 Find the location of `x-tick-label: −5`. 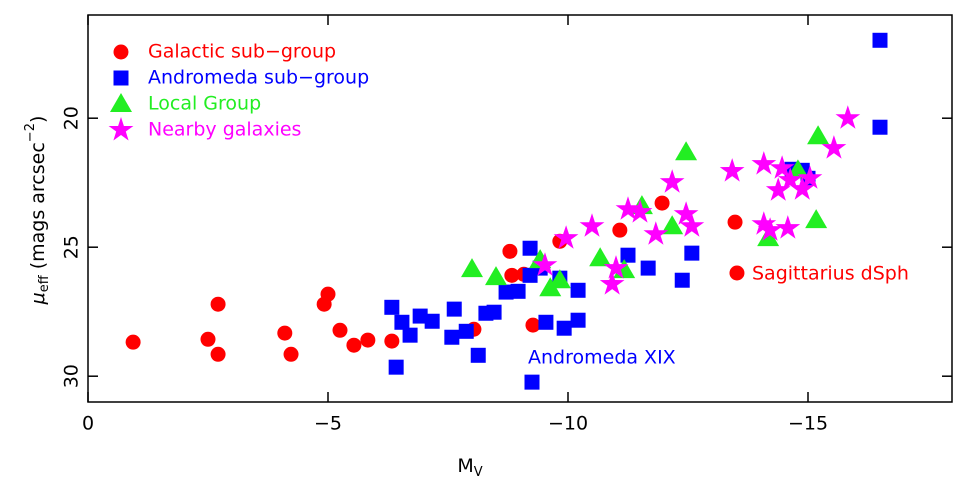

x-tick-label: −5 is located at coordinates (328, 424).